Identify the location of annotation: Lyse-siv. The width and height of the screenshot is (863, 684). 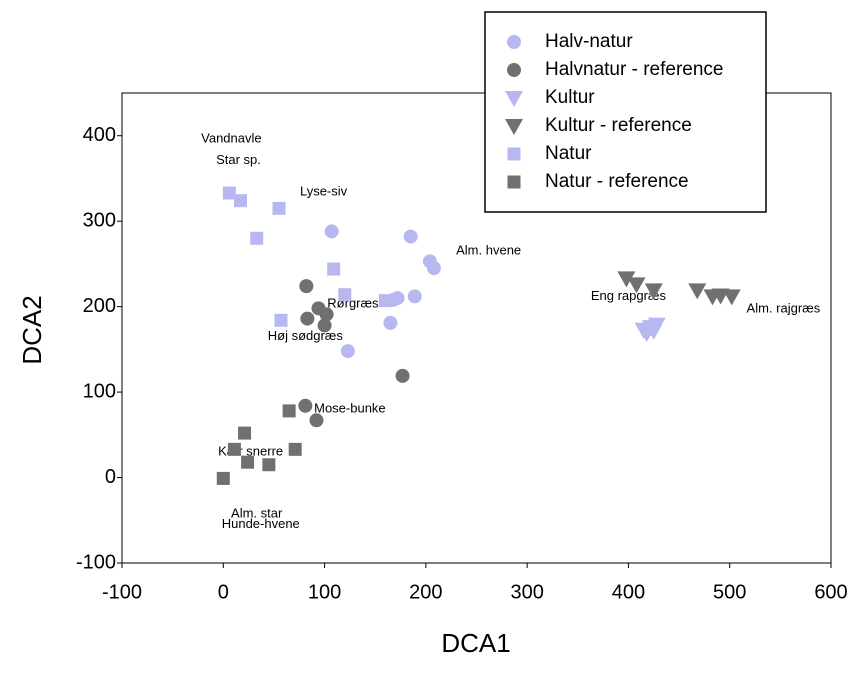
(324, 191).